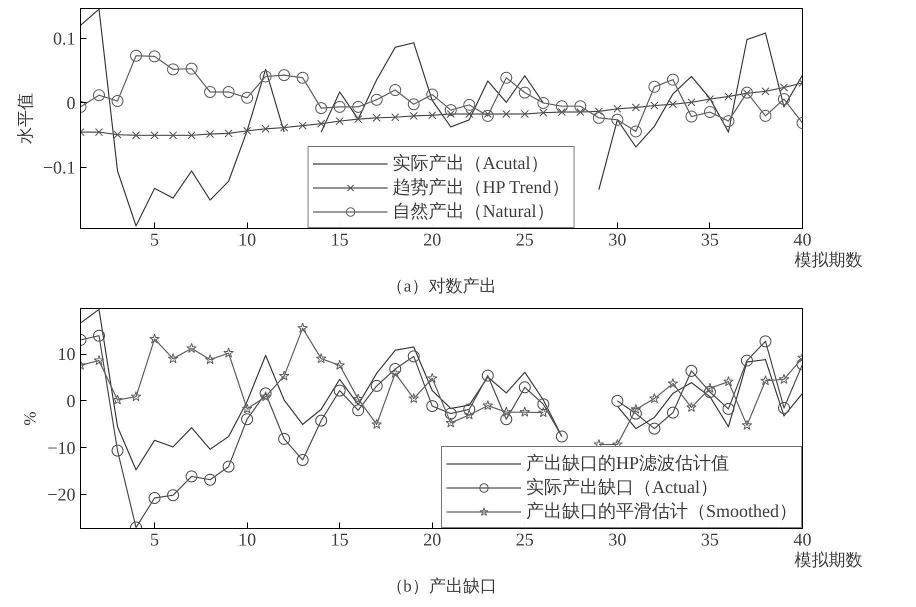 The image size is (916, 607). What do you see at coordinates (627, 463) in the screenshot?
I see `legend-label: 产出缺口的HP滤波估计值` at bounding box center [627, 463].